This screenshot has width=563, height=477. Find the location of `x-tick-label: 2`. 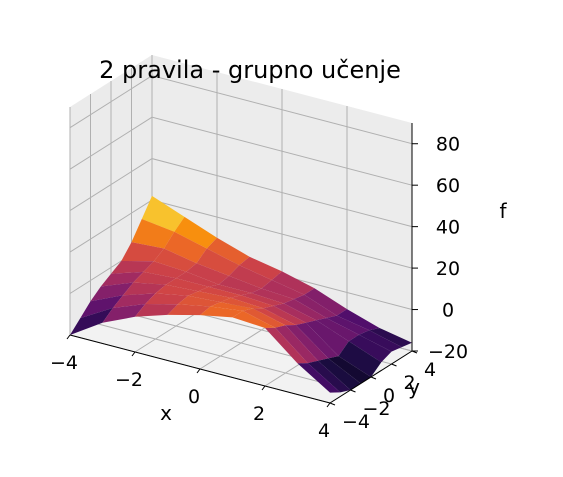

x-tick-label: 2 is located at coordinates (259, 414).